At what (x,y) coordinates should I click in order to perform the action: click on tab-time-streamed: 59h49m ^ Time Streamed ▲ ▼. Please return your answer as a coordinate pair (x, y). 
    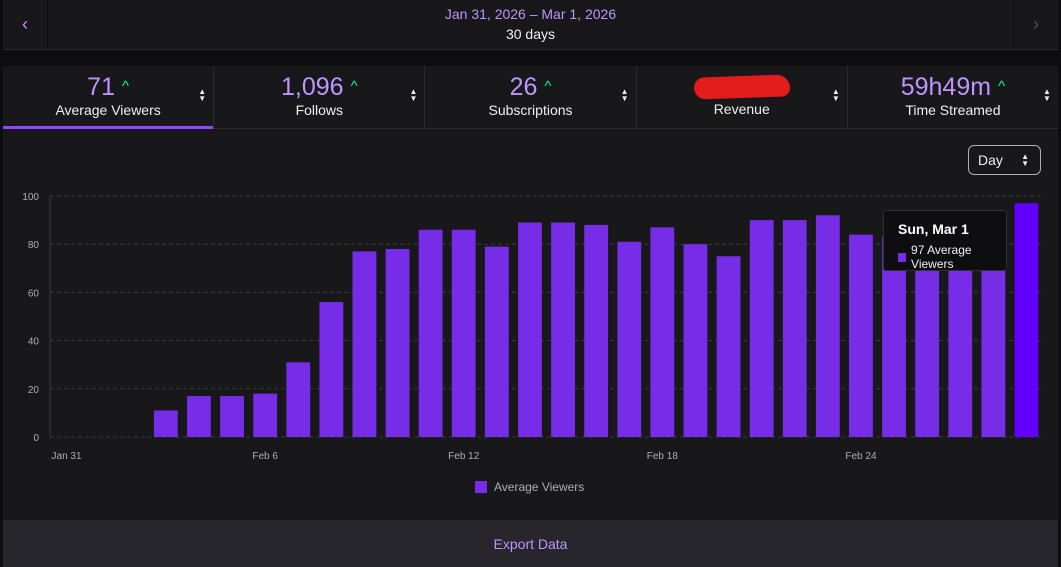
    Looking at the image, I should click on (953, 97).